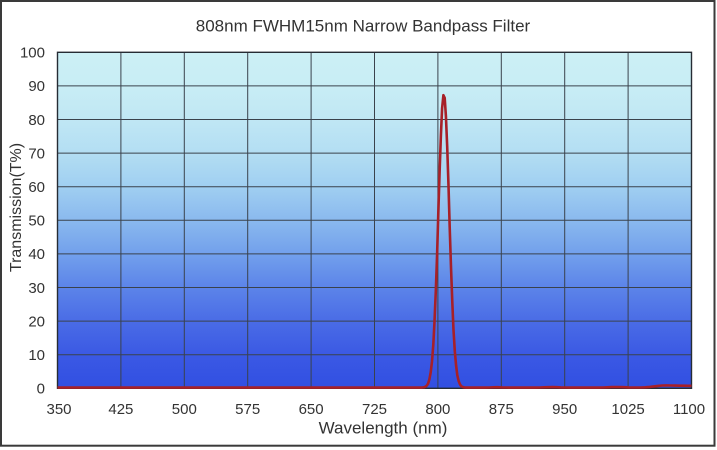  What do you see at coordinates (689, 409) in the screenshot?
I see `svg-text: 1100` at bounding box center [689, 409].